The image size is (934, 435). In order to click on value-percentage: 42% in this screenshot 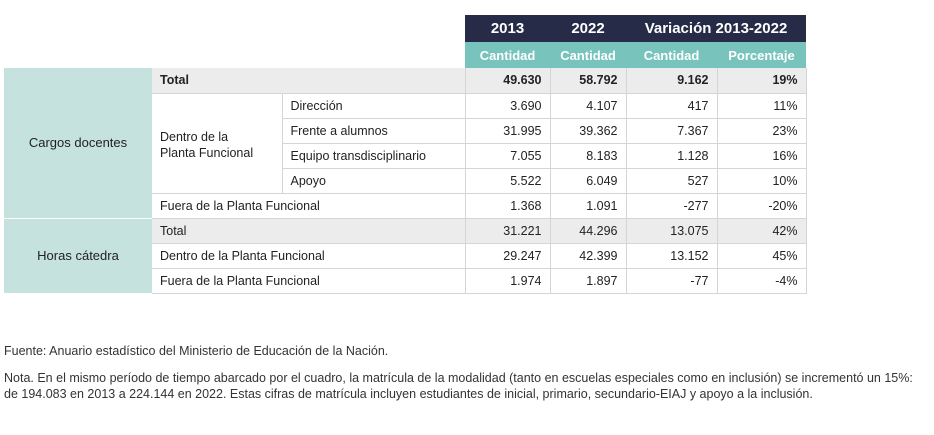, I will do `click(761, 231)`.